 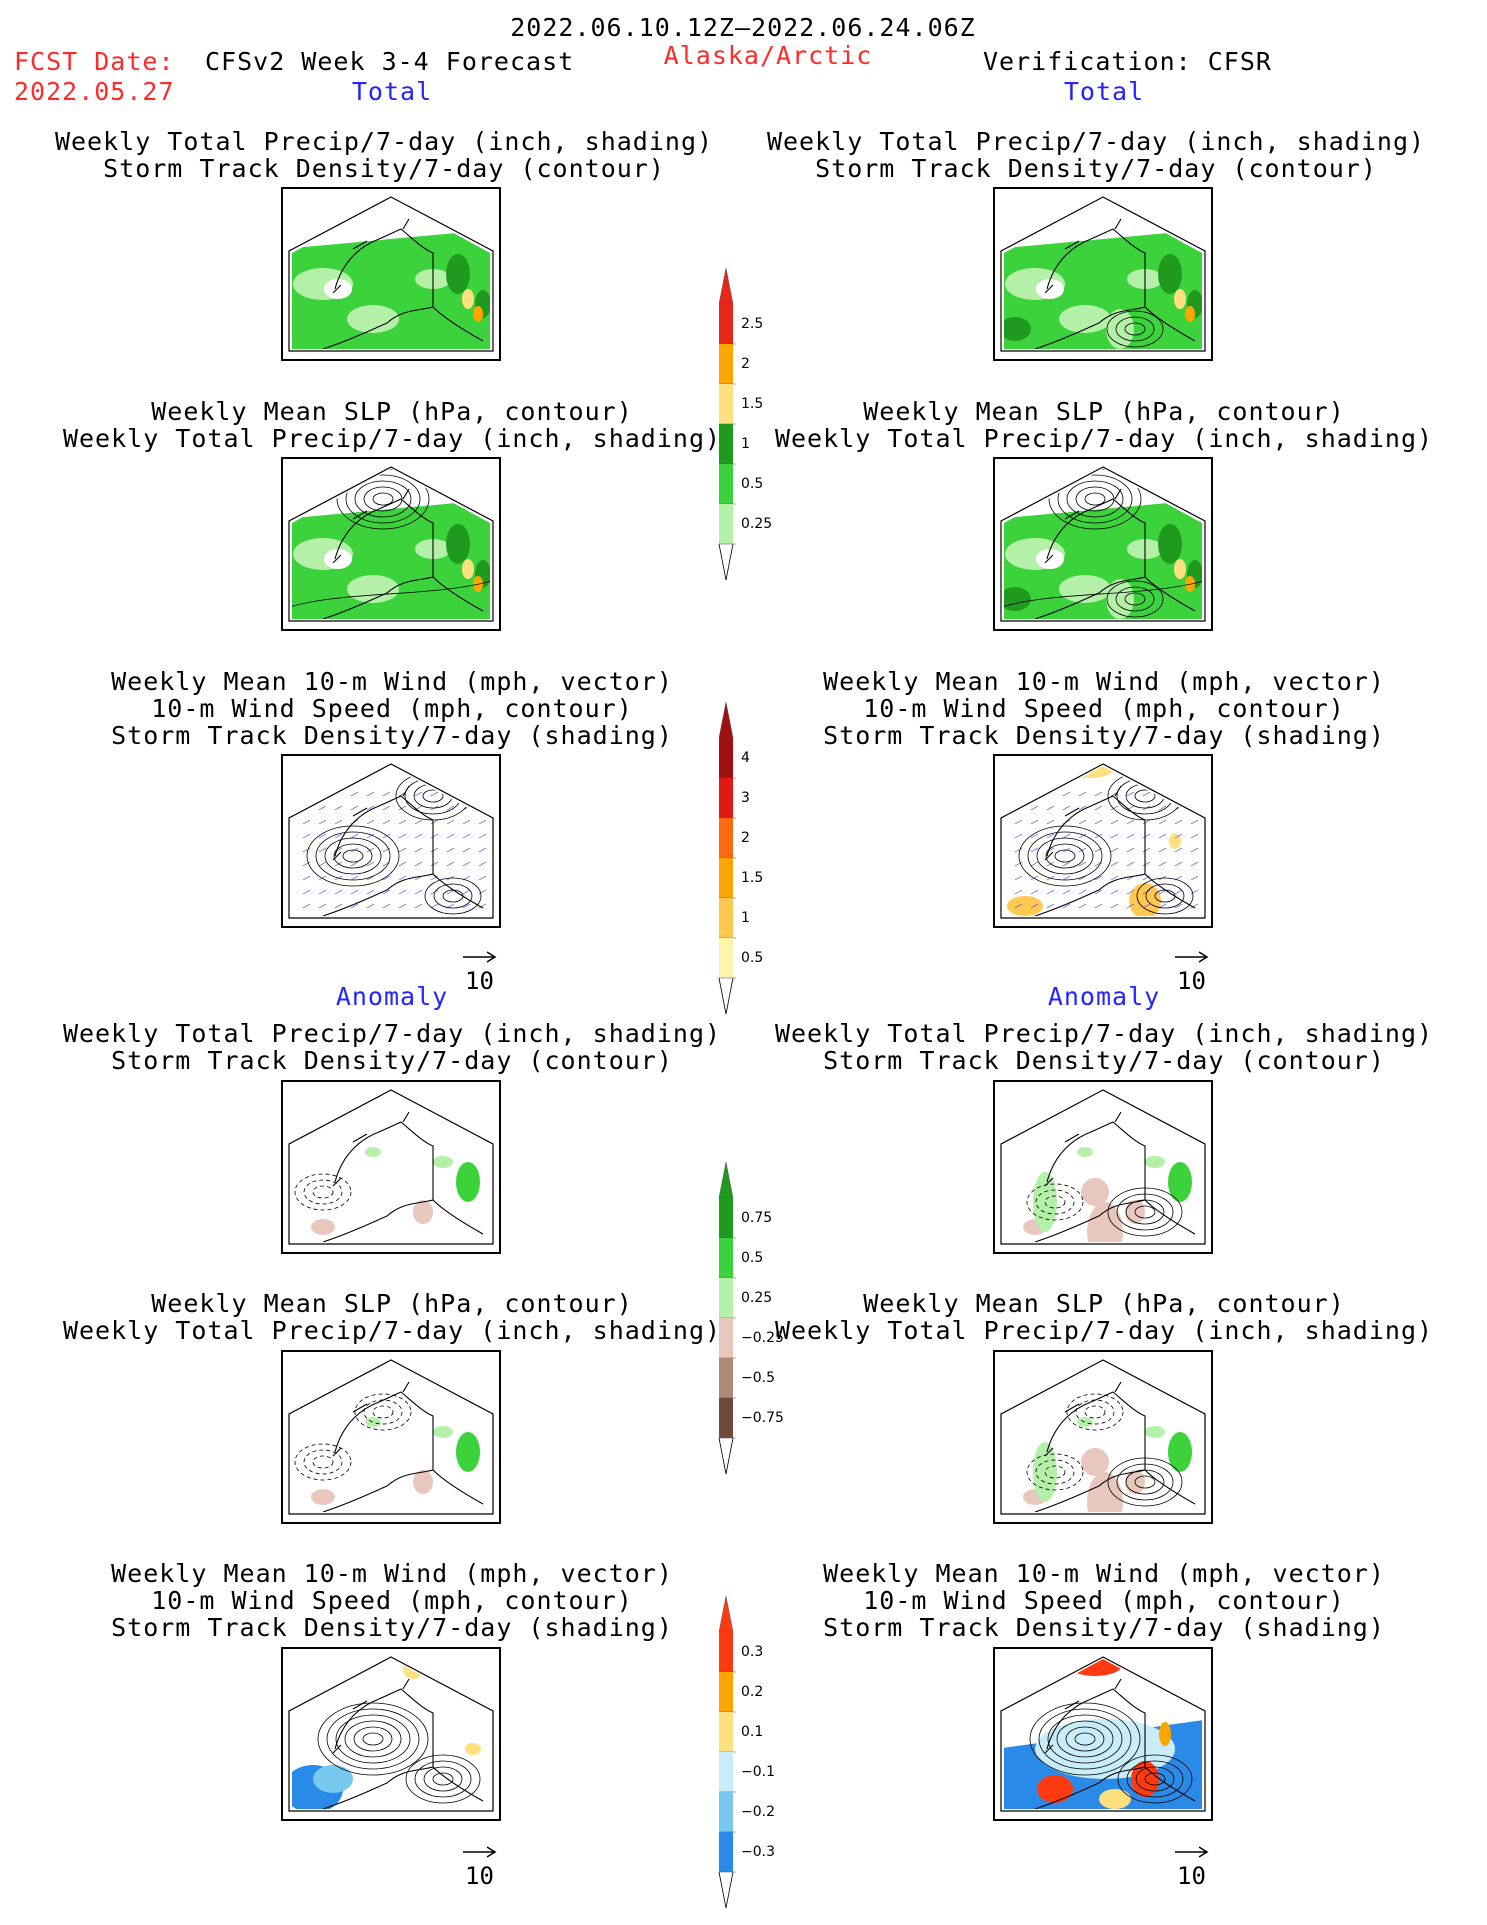 What do you see at coordinates (491, 1868) in the screenshot?
I see `vector-reference-arrow-2L: 10` at bounding box center [491, 1868].